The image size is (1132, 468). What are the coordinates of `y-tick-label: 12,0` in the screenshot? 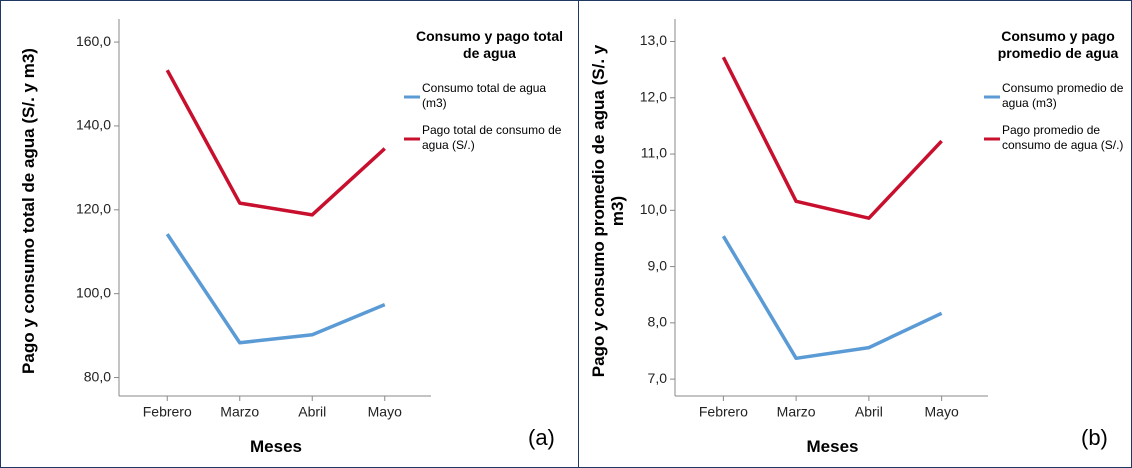 It's located at (653, 96).